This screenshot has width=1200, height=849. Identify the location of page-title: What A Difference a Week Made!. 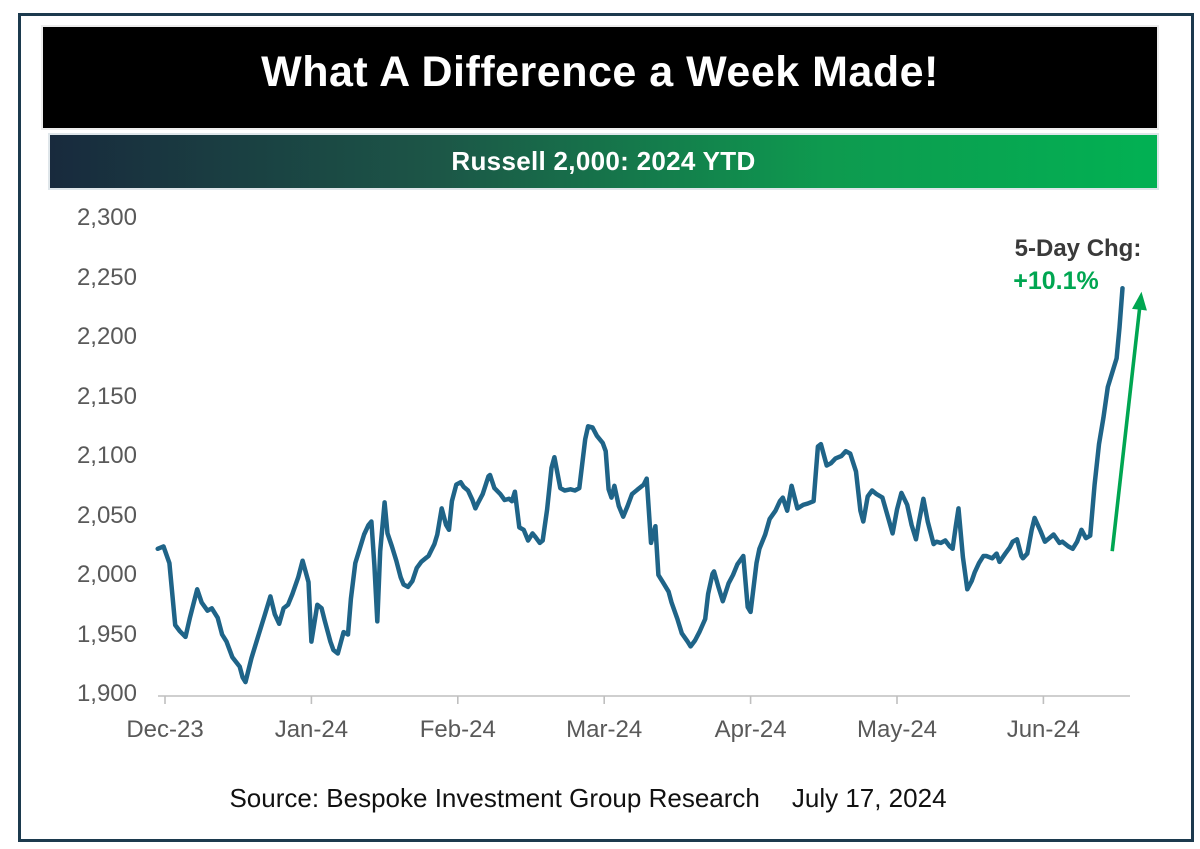
(600, 72).